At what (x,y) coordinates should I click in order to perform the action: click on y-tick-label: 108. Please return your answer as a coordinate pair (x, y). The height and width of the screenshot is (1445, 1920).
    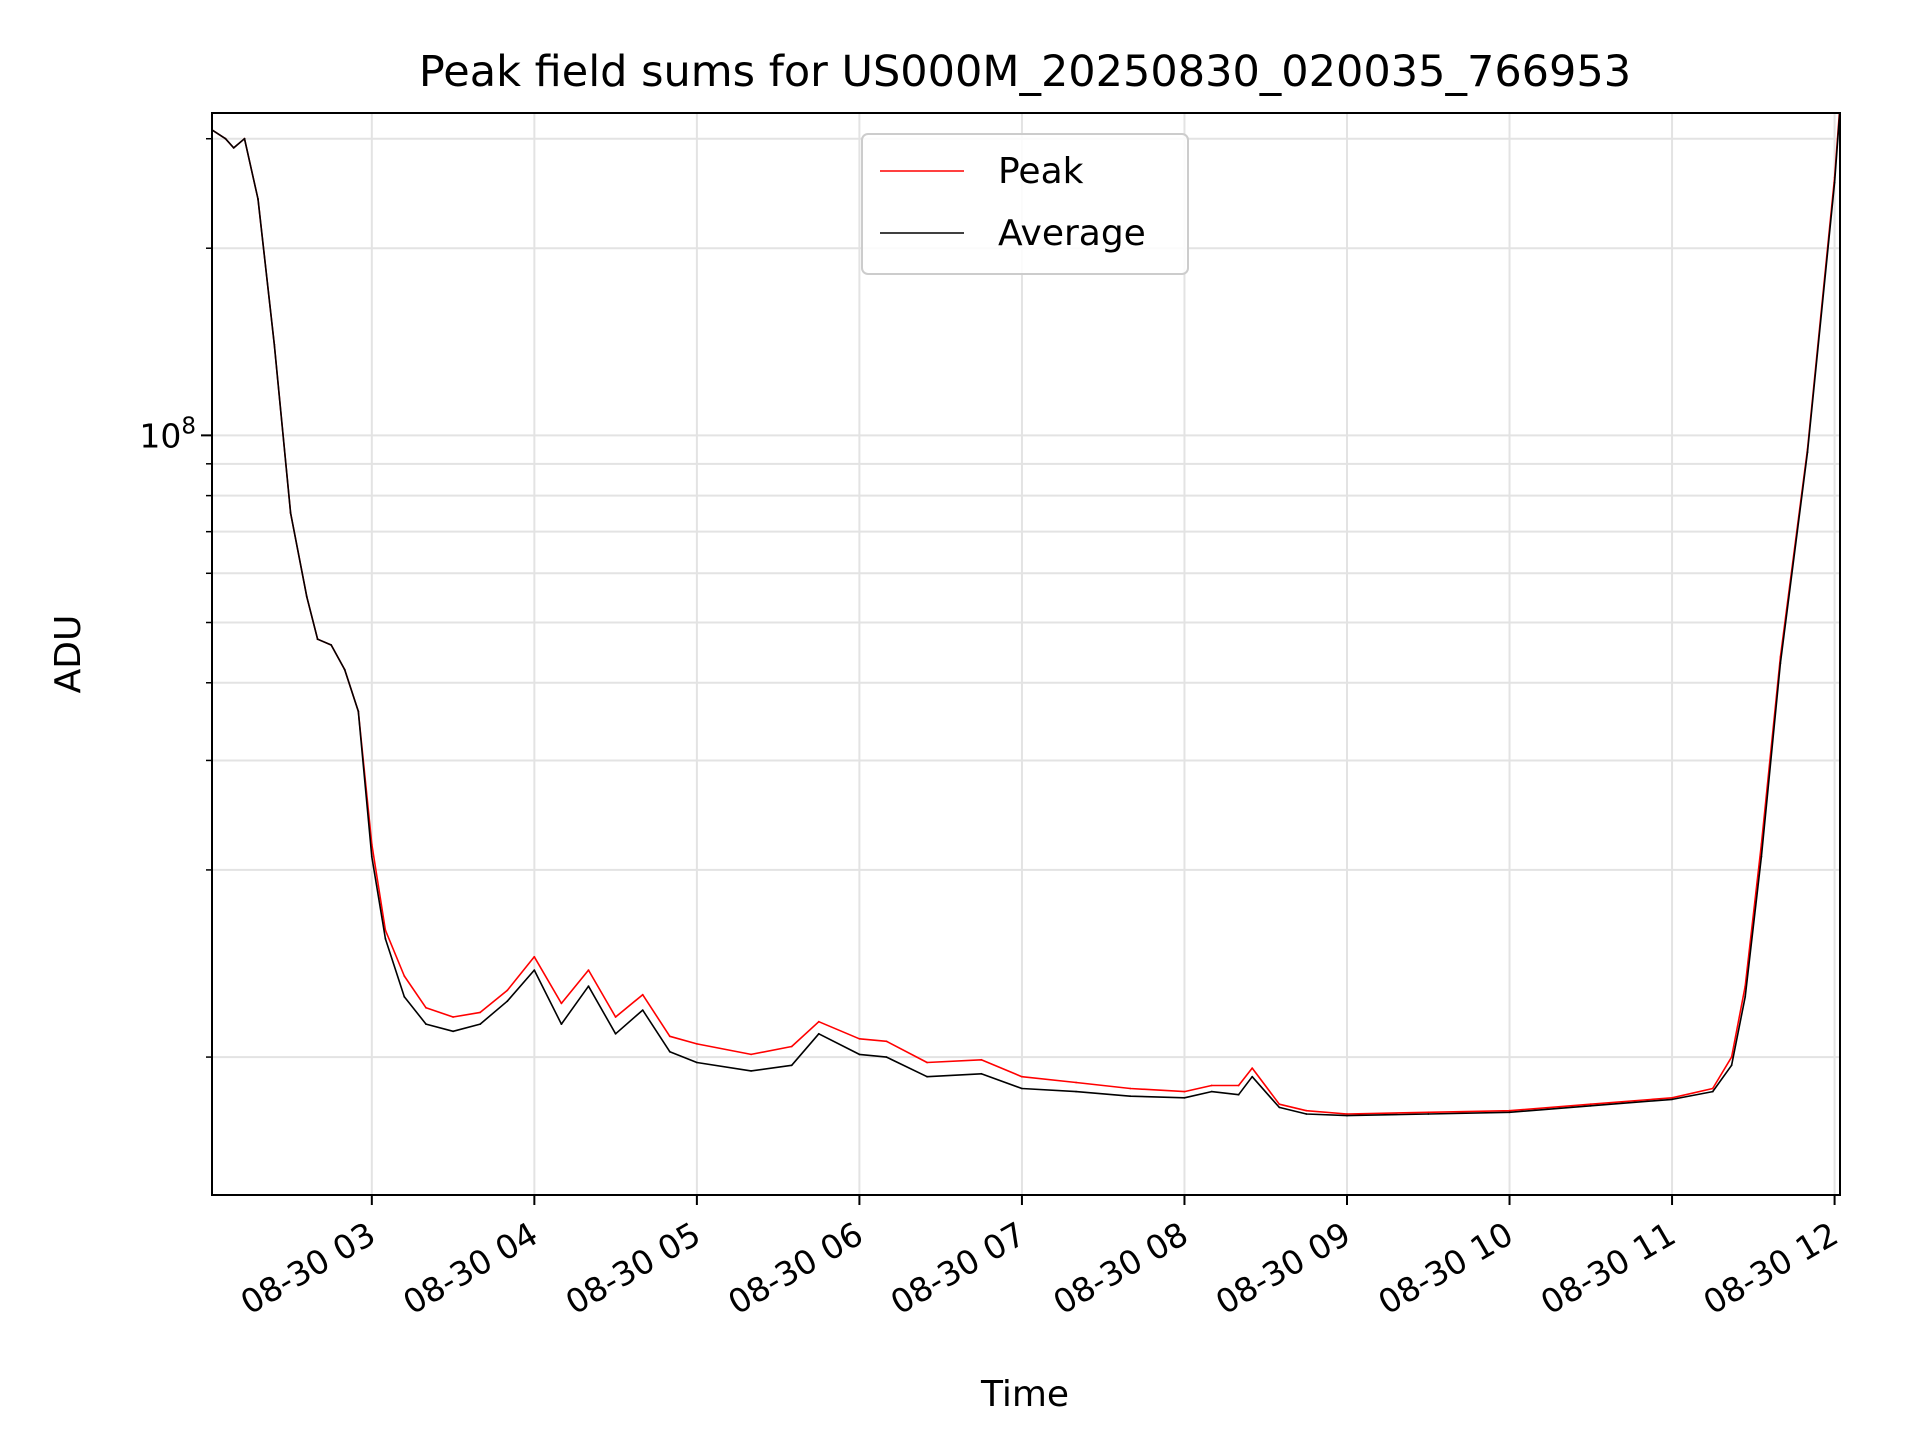
    Looking at the image, I should click on (167, 434).